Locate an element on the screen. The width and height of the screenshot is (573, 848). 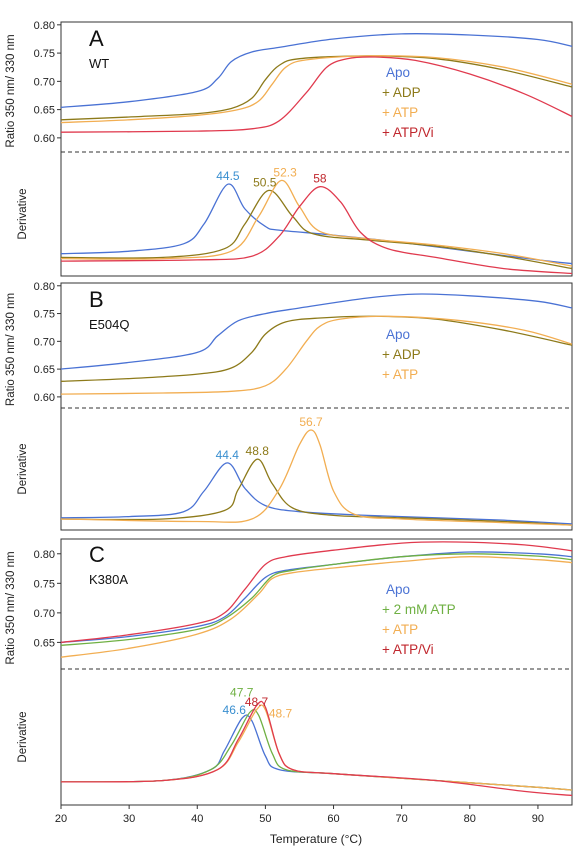
peak-label: 44.5 is located at coordinates (228, 176).